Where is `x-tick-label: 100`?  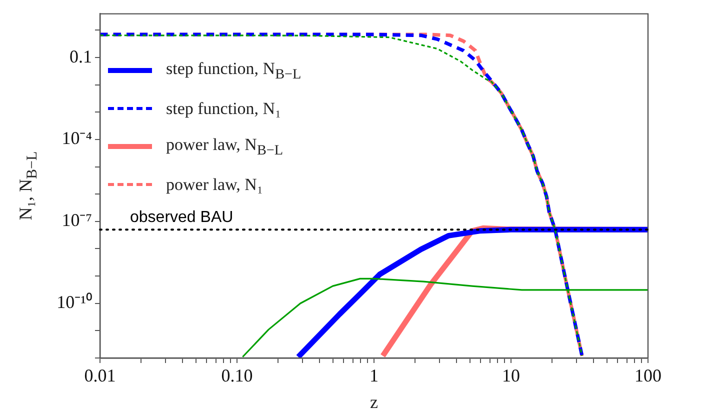 x-tick-label: 100 is located at coordinates (648, 376).